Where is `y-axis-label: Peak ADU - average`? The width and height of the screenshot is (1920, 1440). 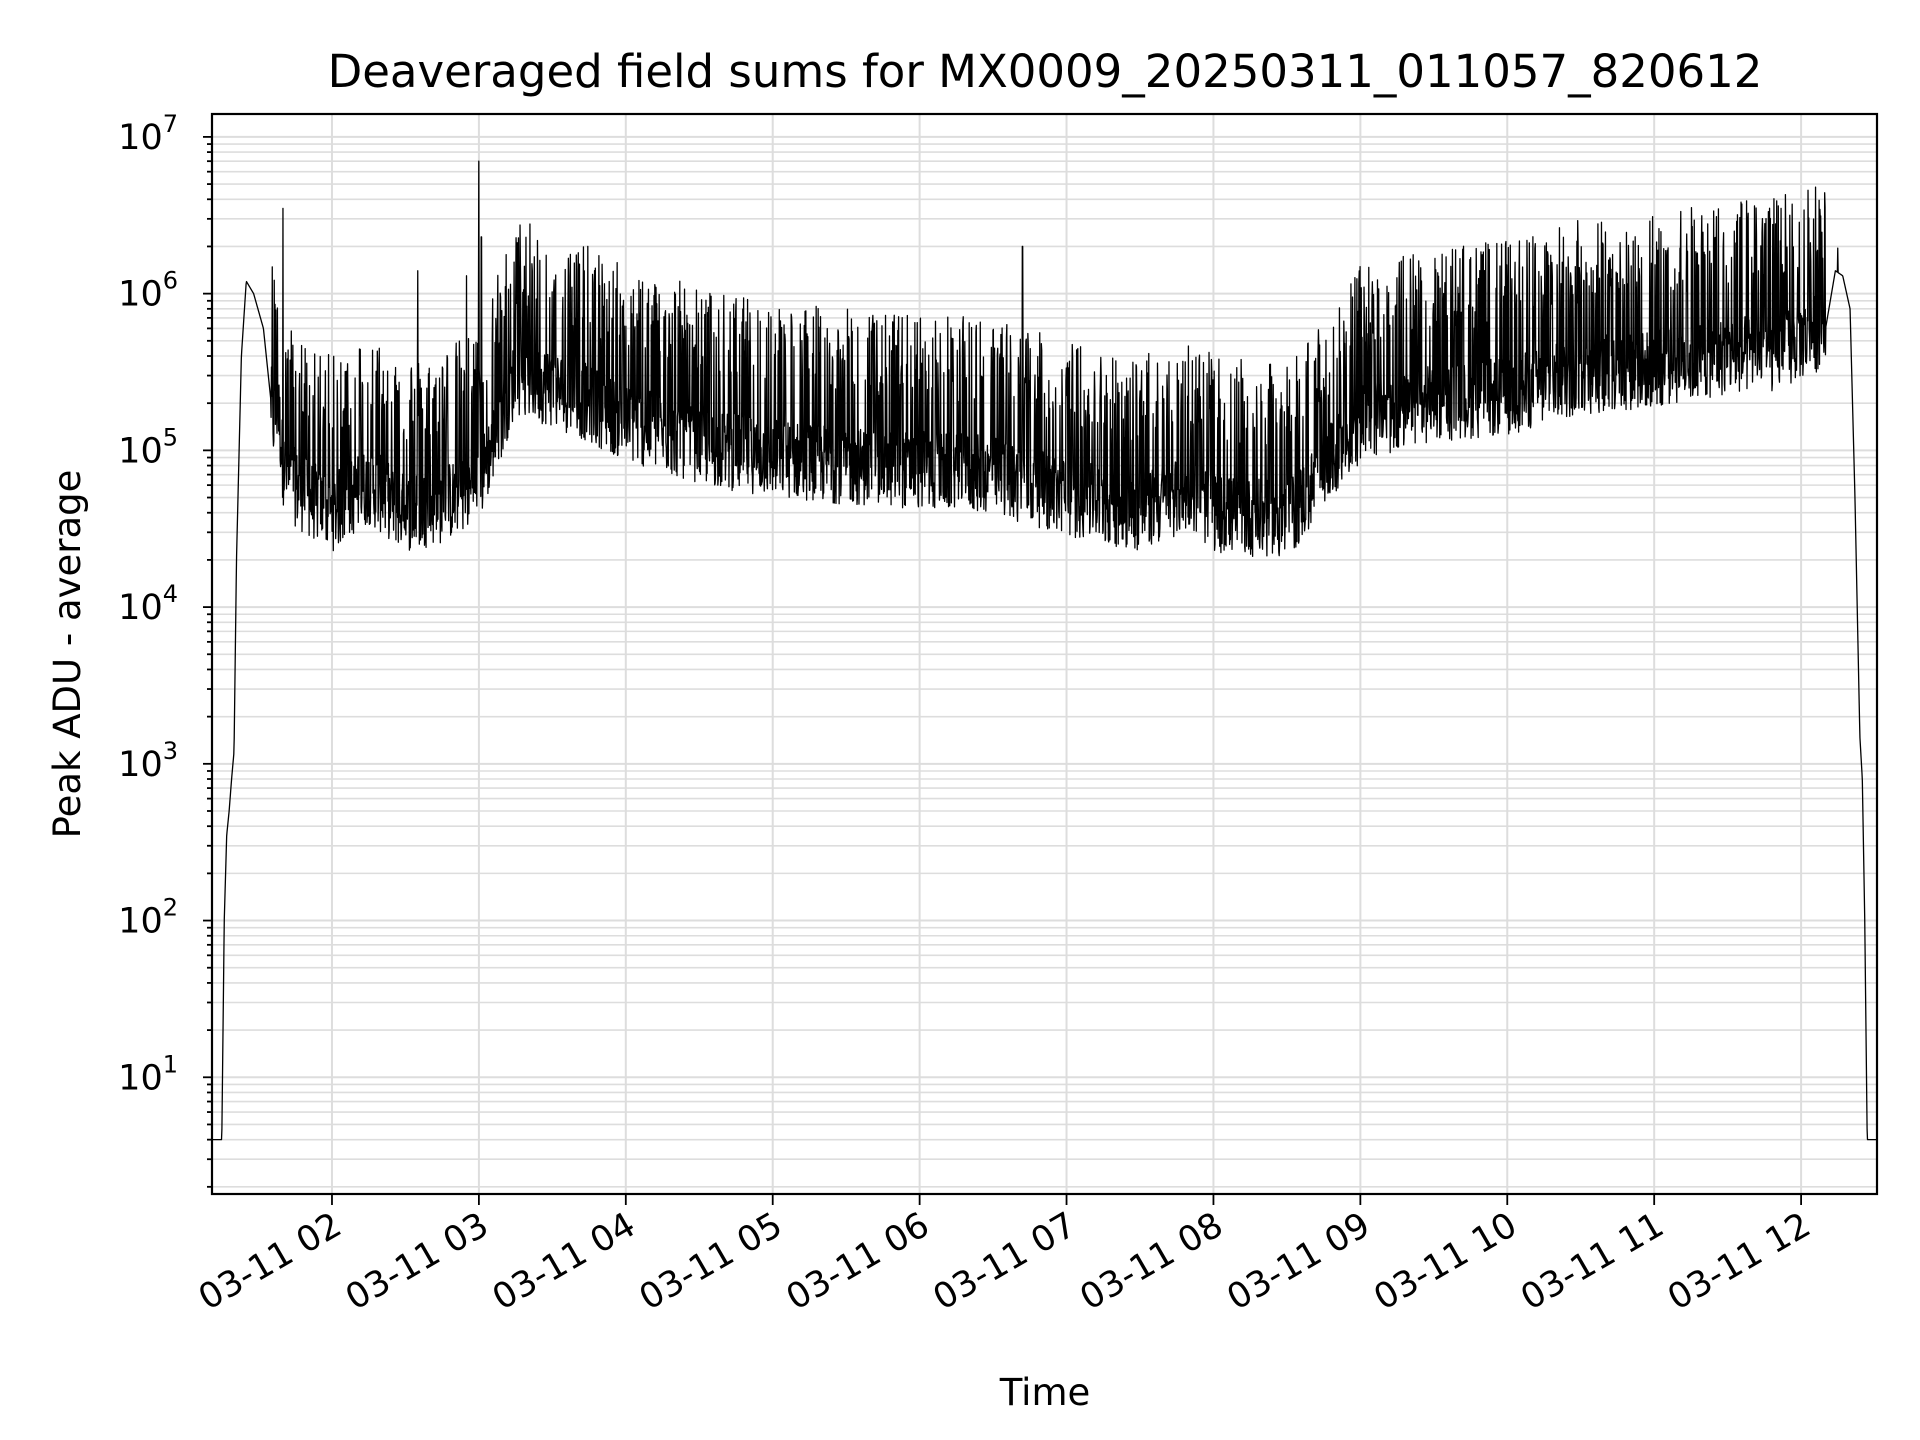
y-axis-label: Peak ADU - average is located at coordinates (67, 654).